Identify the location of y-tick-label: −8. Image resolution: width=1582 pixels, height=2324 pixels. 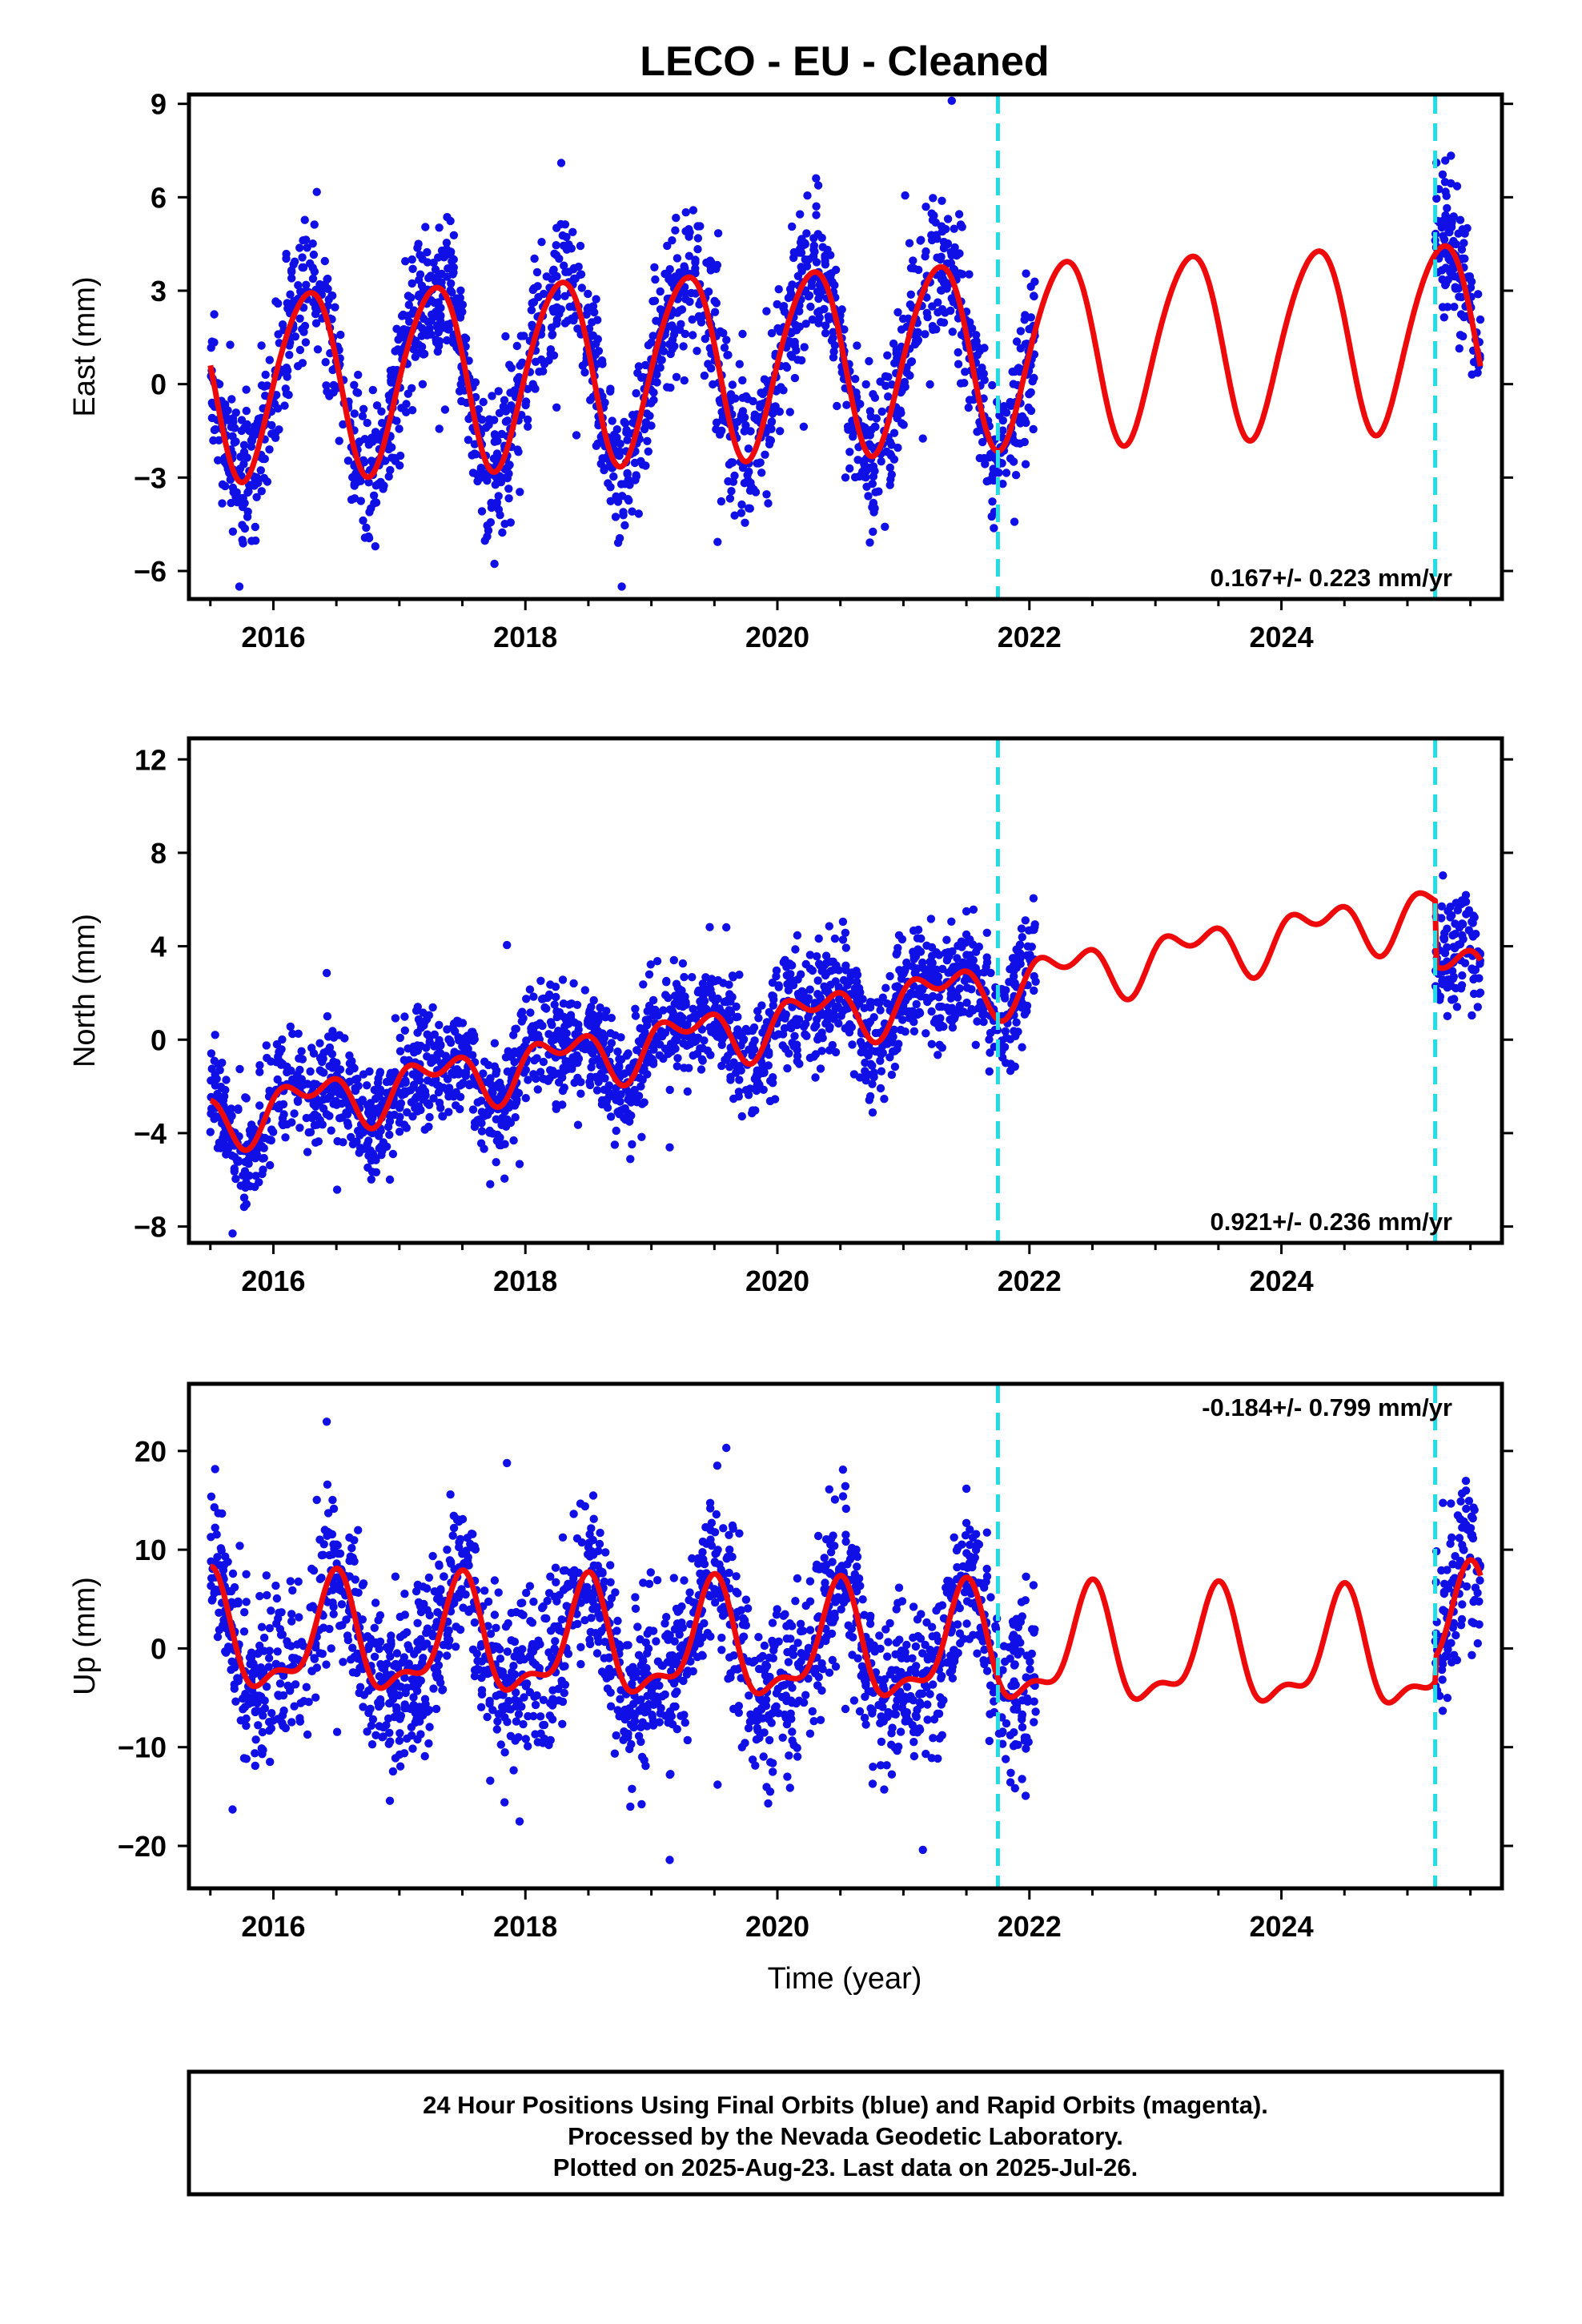
(151, 1227).